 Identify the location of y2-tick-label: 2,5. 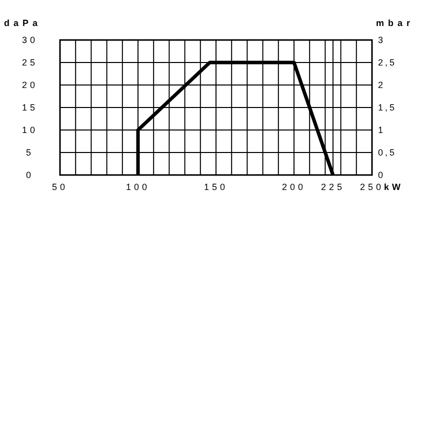
(387, 63).